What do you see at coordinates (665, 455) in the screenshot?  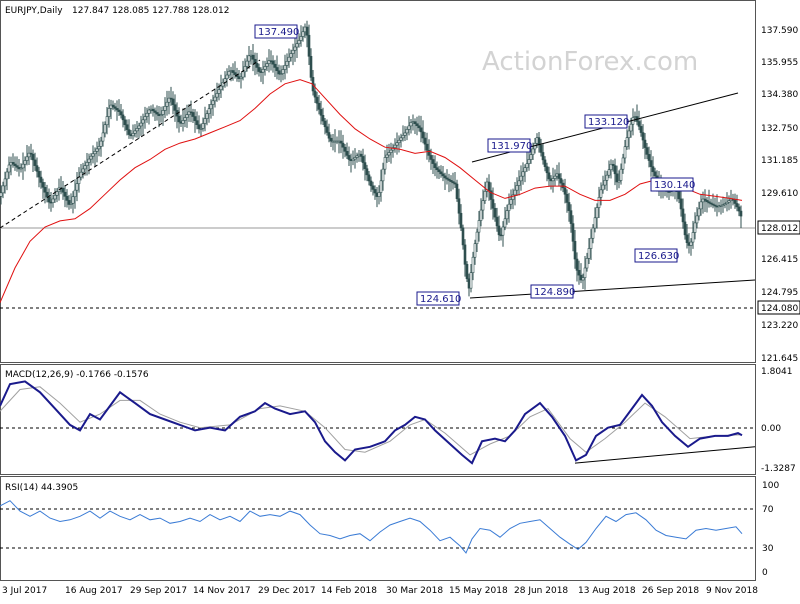 I see `macd-trendline` at bounding box center [665, 455].